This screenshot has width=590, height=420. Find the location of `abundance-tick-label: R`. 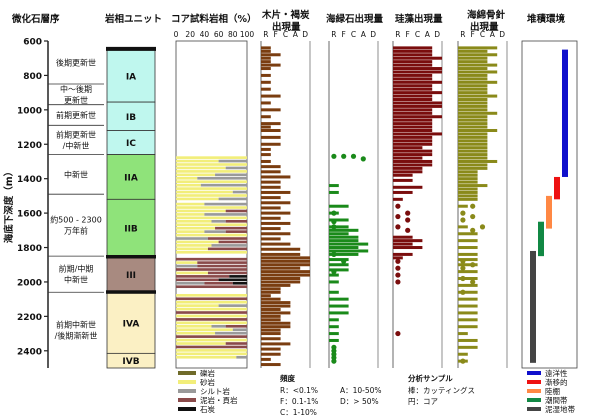

abundance-tick-label: R is located at coordinates (333, 34).